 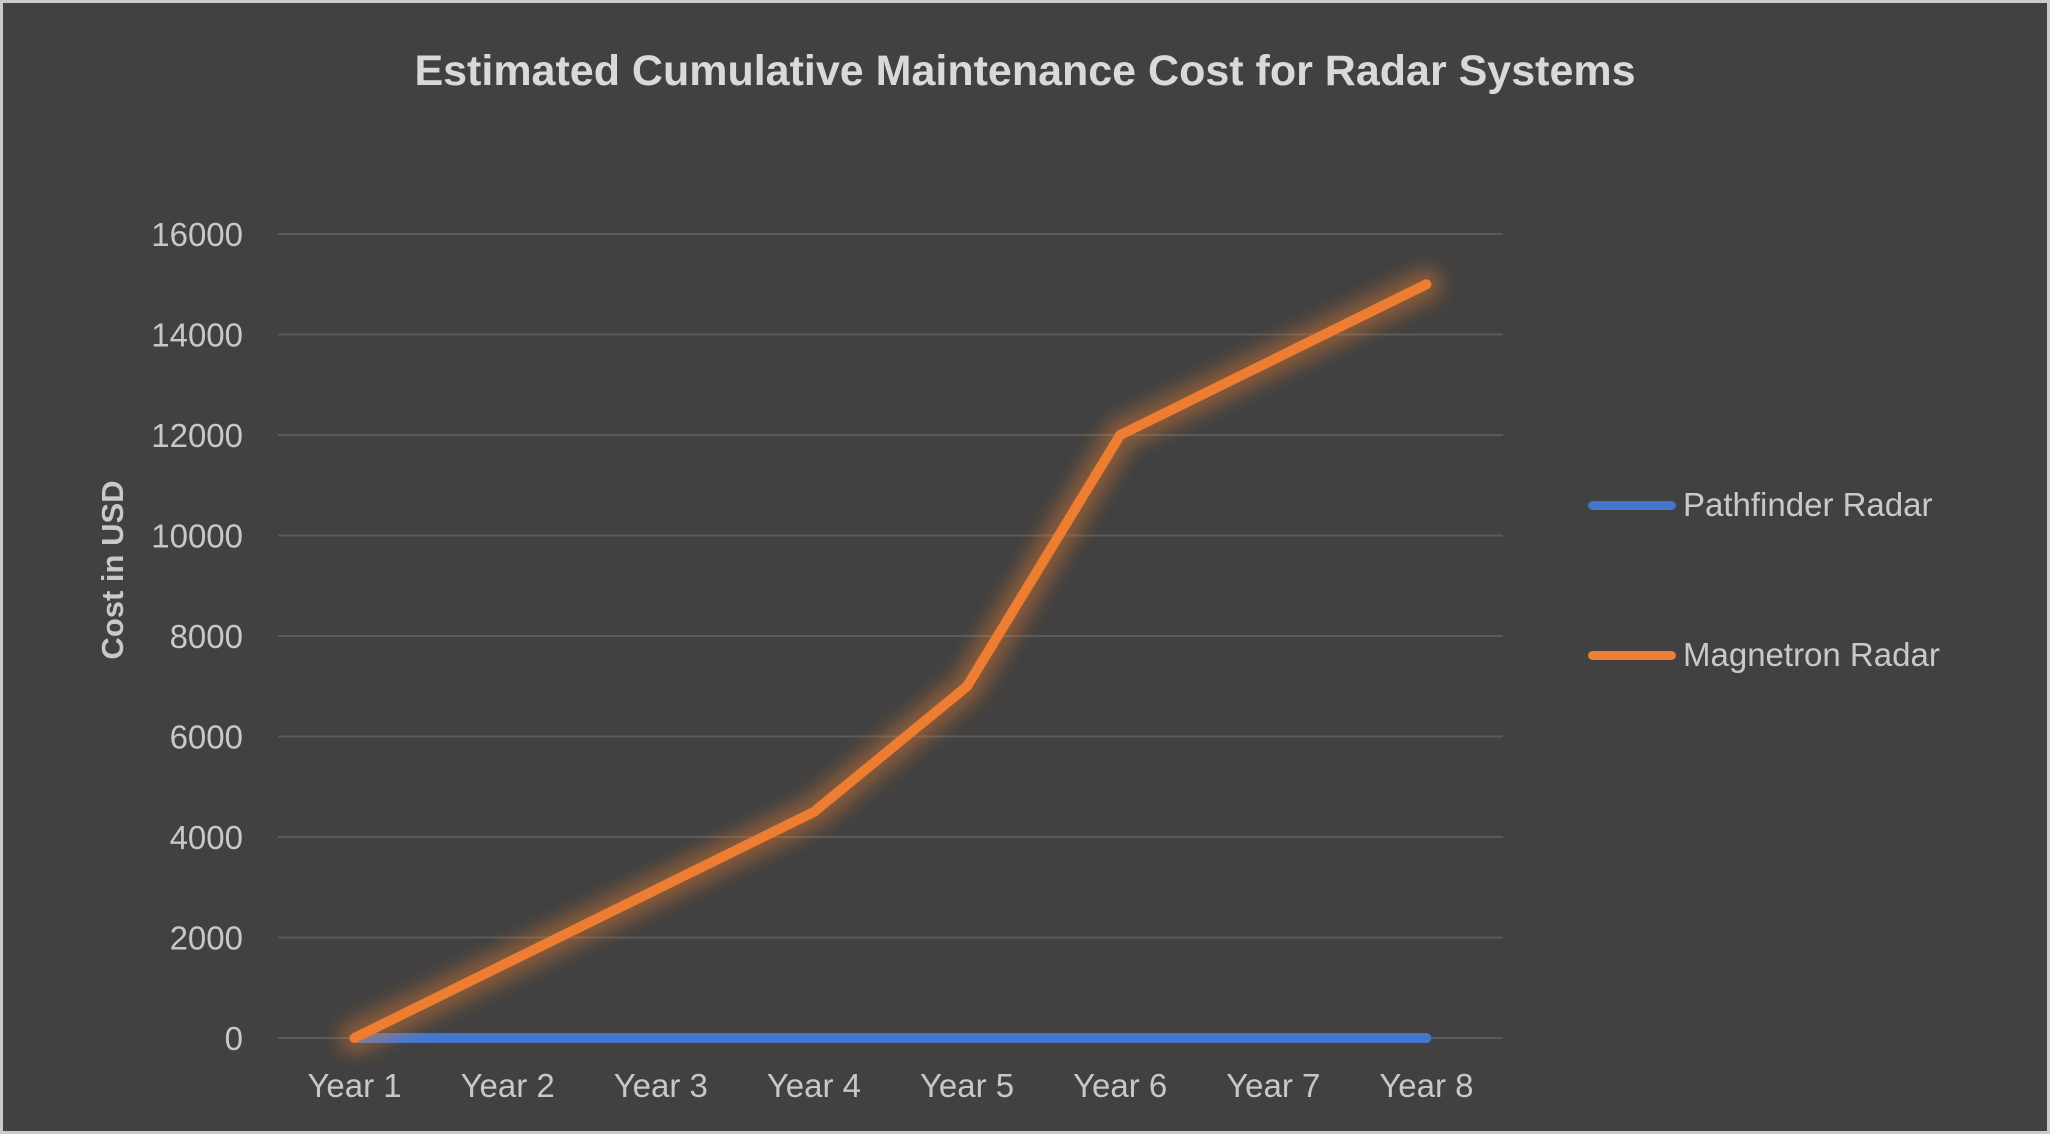 I want to click on legend-entry-pathfinder: Pathfinder Radar, so click(x=1760, y=505).